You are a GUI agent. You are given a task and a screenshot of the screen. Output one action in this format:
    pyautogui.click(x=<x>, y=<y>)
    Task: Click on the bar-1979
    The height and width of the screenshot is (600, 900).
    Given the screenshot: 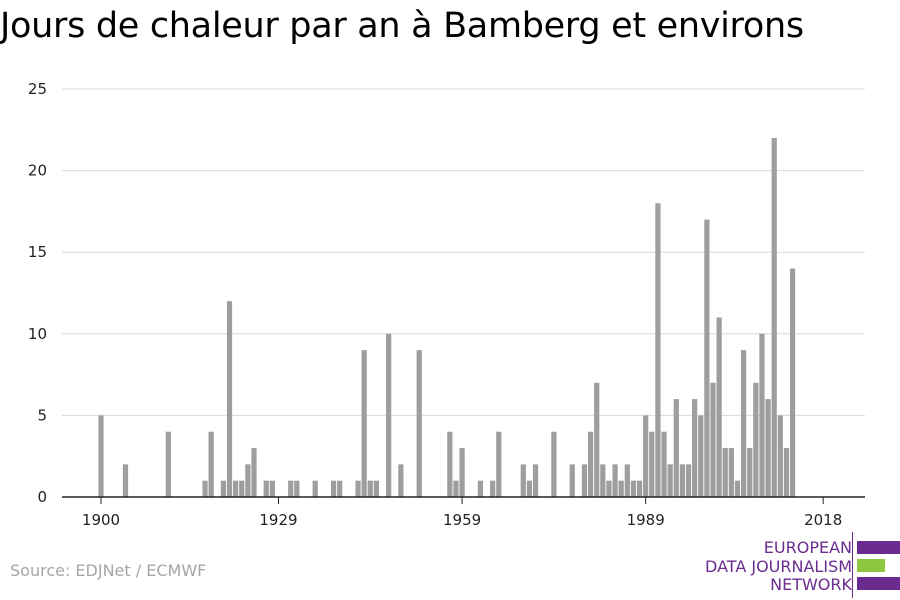 What is the action you would take?
    pyautogui.click(x=584, y=480)
    